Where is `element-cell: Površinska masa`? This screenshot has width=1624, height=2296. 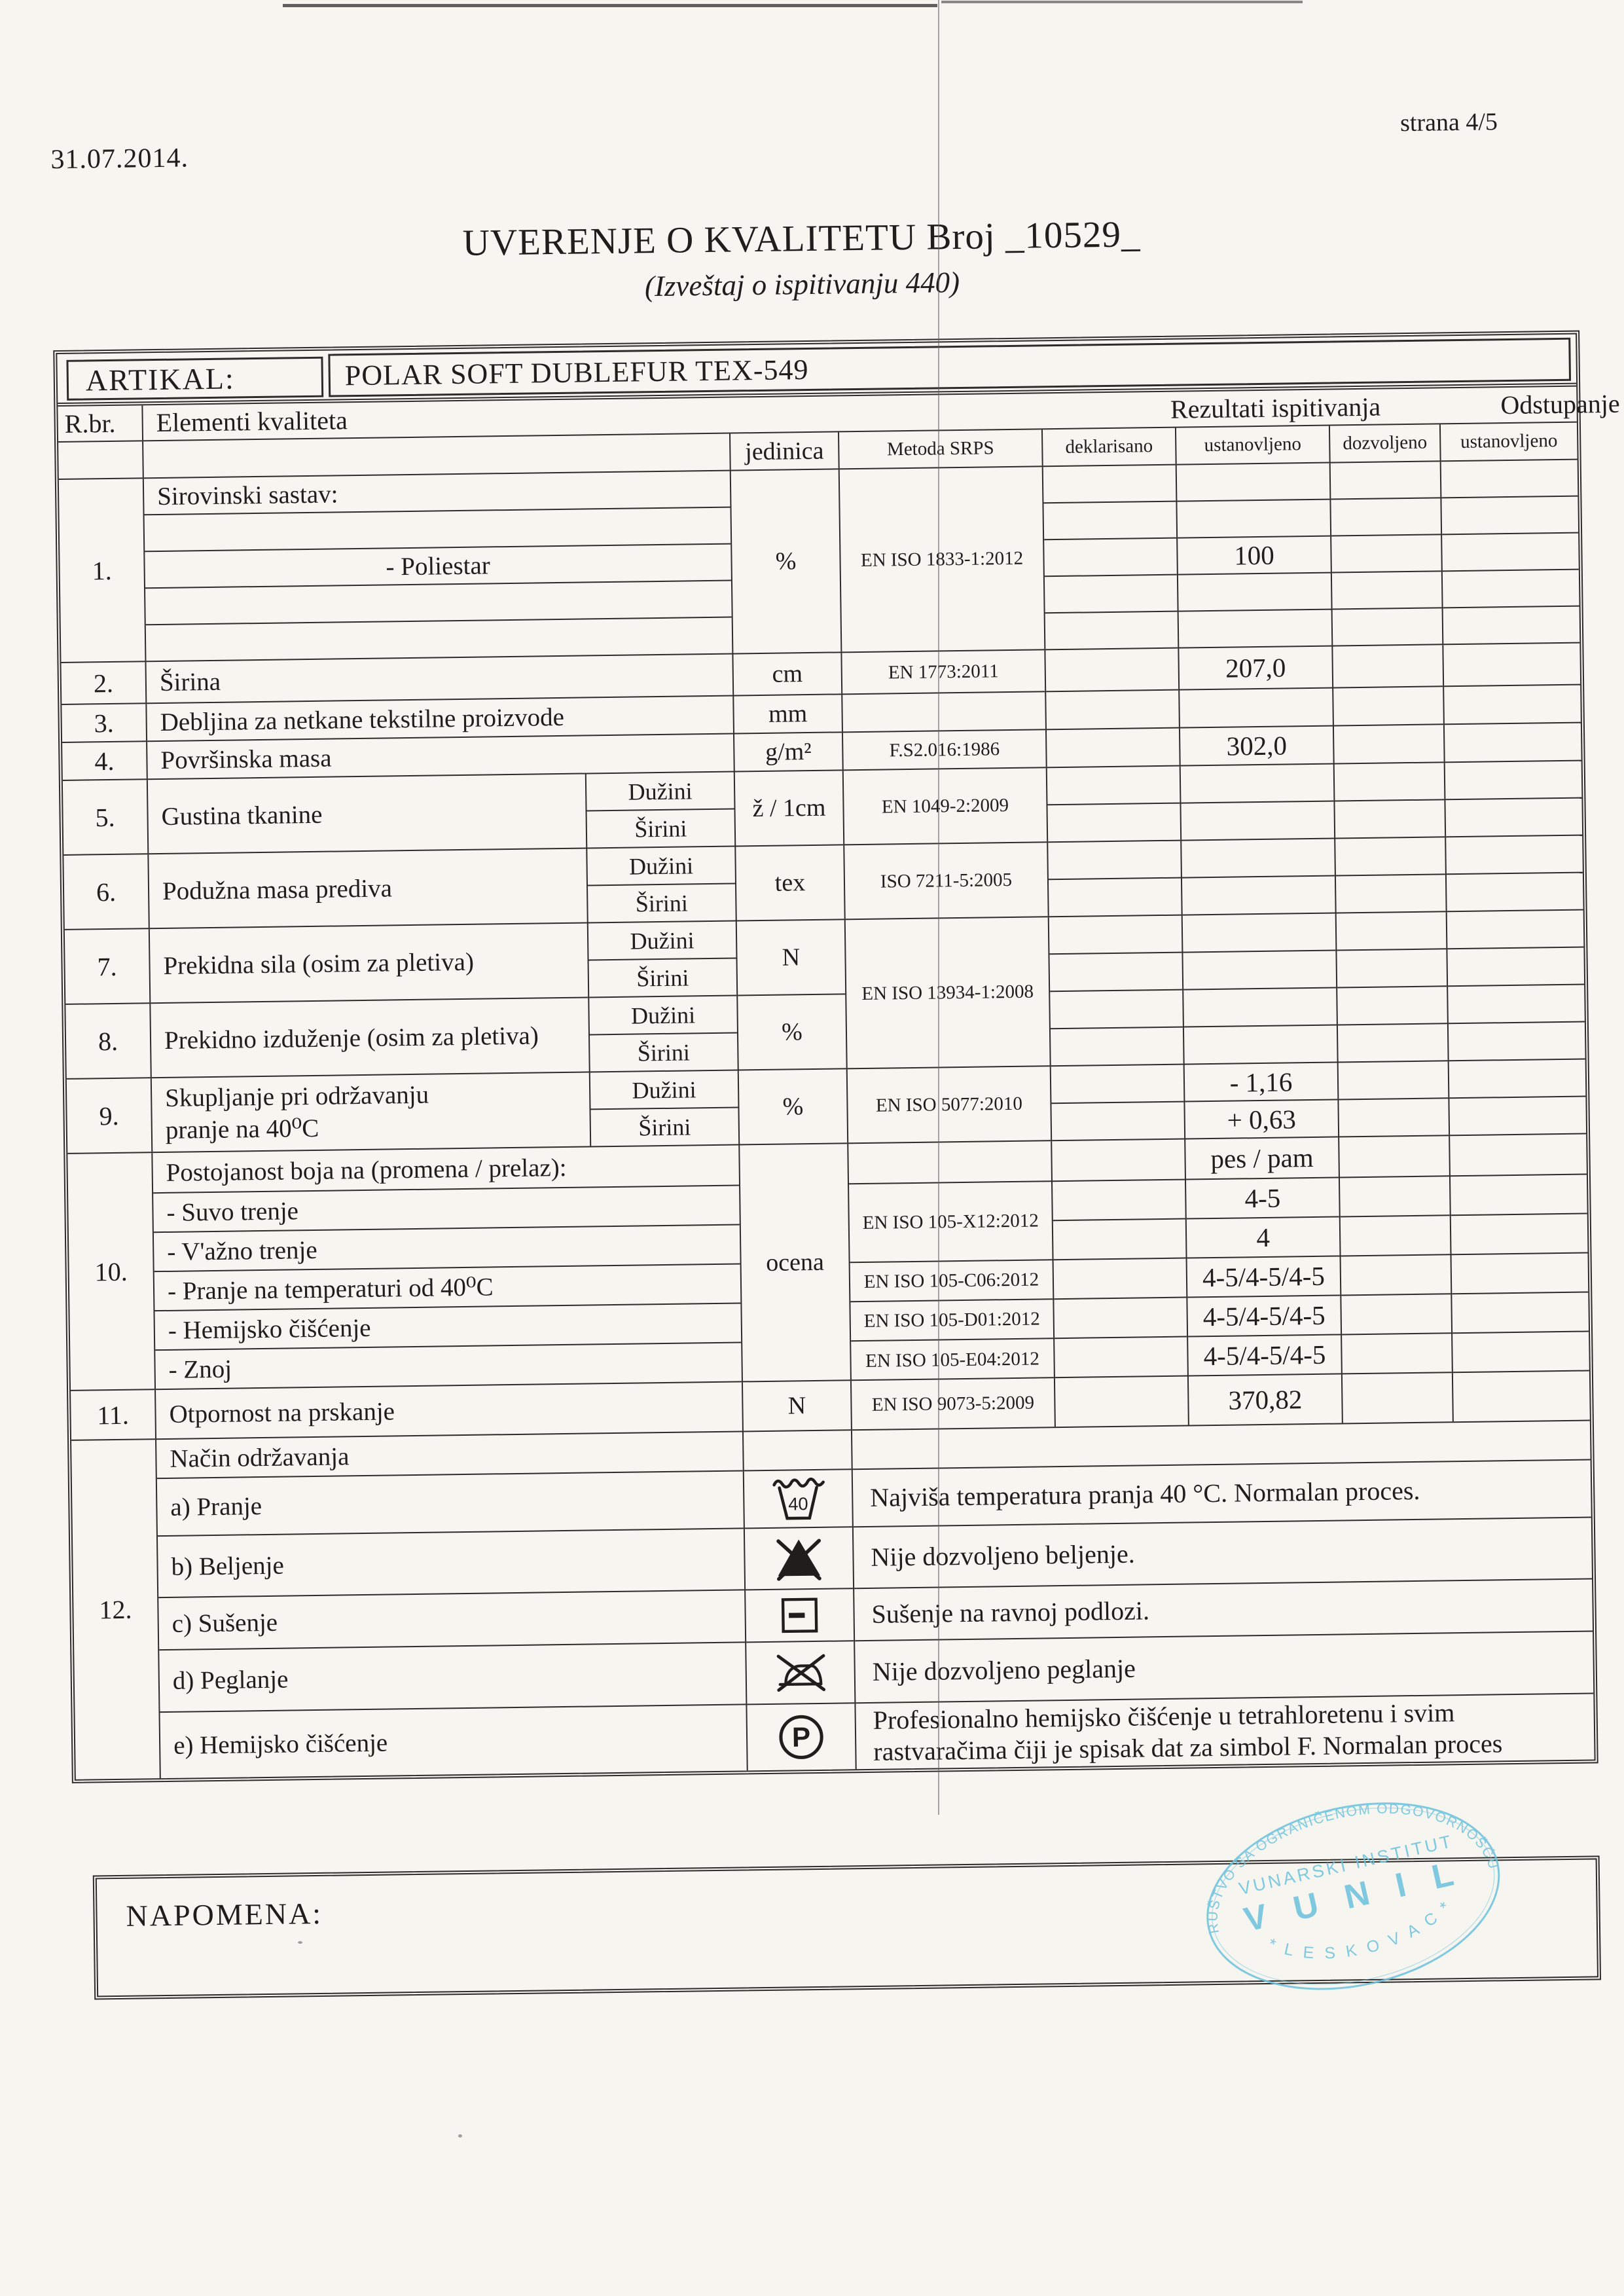 element-cell: Površinska masa is located at coordinates (441, 756).